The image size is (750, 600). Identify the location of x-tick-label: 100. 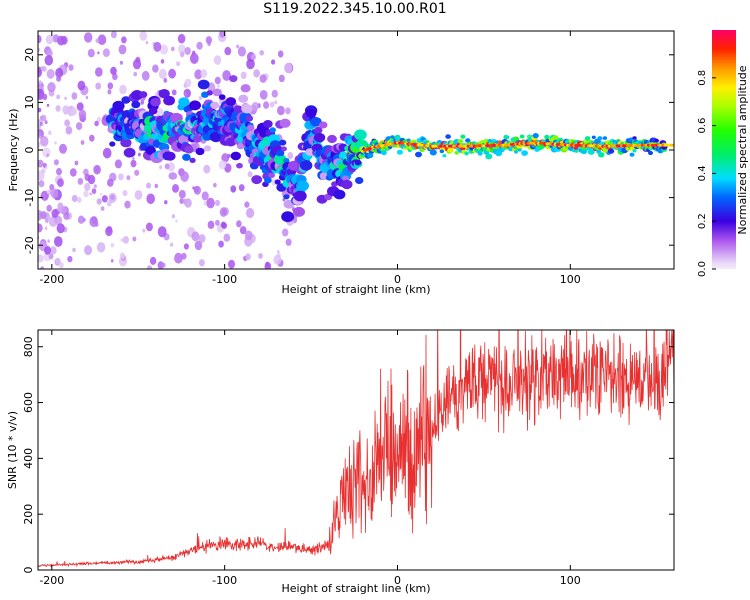
(570, 279).